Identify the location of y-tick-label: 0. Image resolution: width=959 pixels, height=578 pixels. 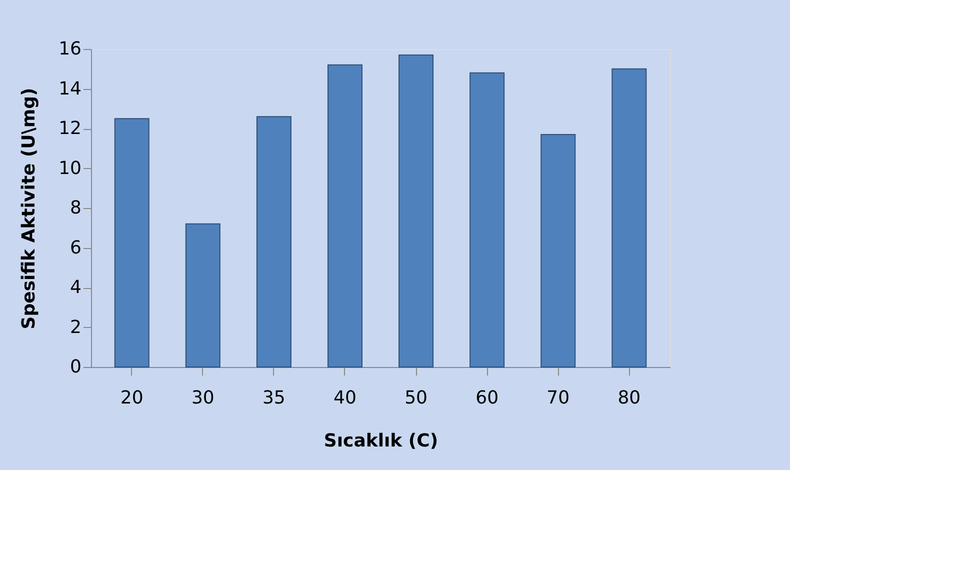
(76, 367).